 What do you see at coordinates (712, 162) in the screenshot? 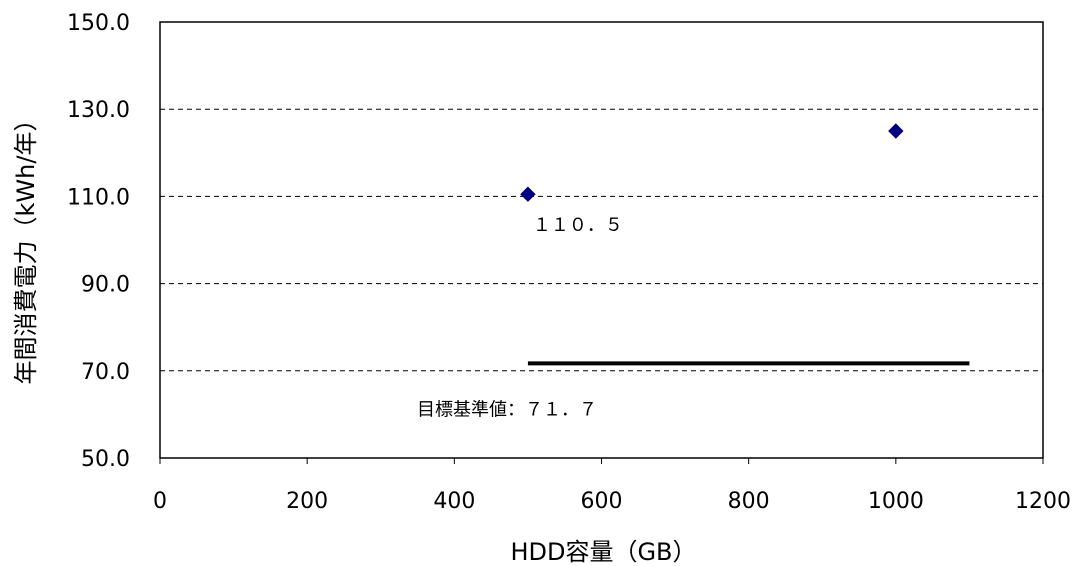
I see `data-points` at bounding box center [712, 162].